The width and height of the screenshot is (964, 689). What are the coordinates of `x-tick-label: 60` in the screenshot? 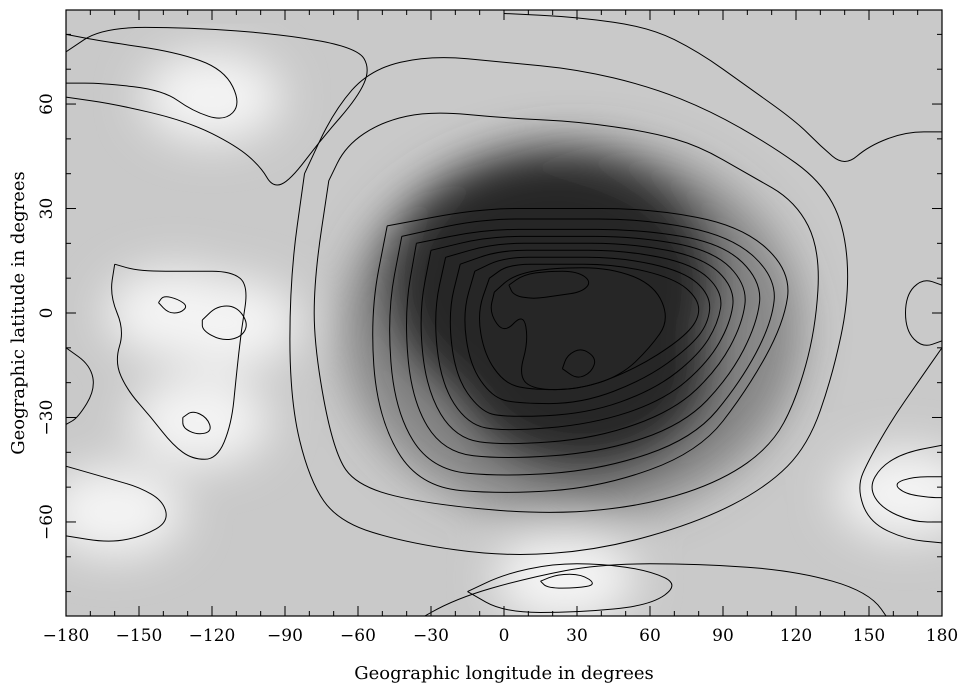 It's located at (650, 636).